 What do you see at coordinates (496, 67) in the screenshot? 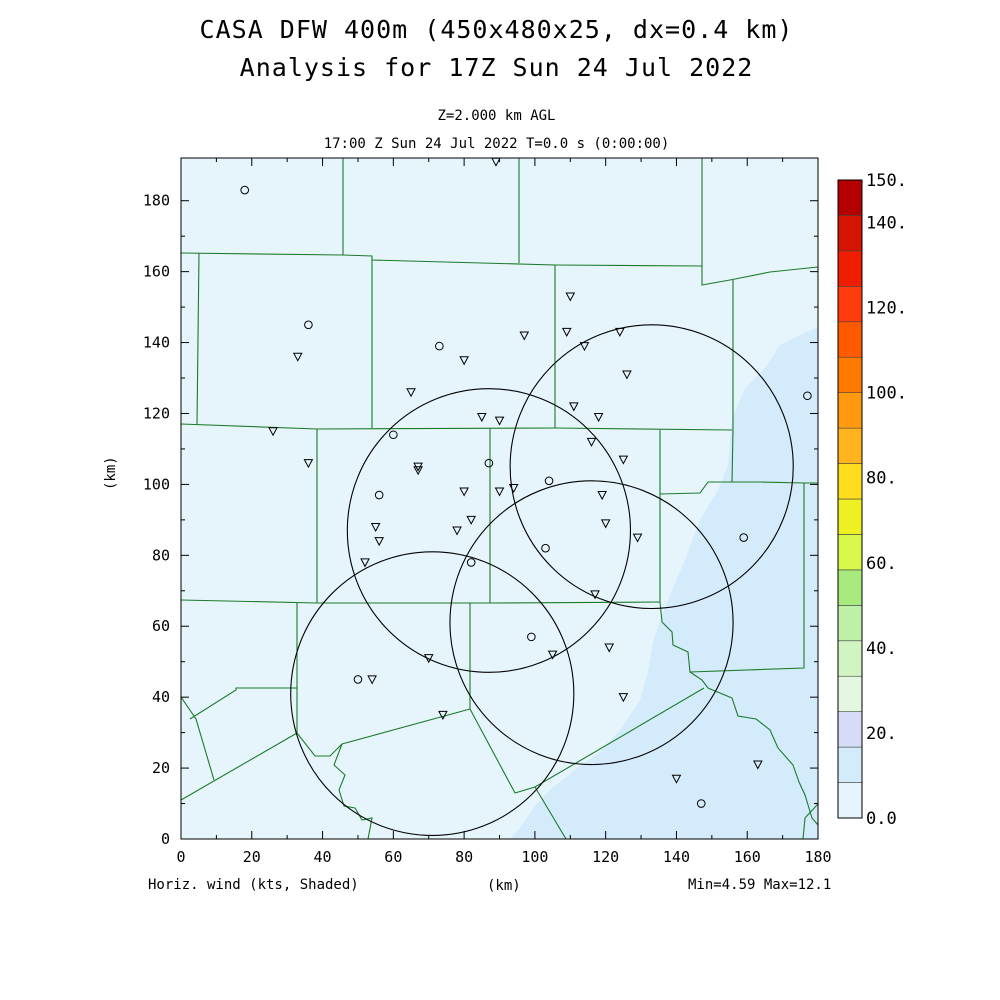
I see `title-line-2: Analysis for 17Z Sun 24 Jul 2022` at bounding box center [496, 67].